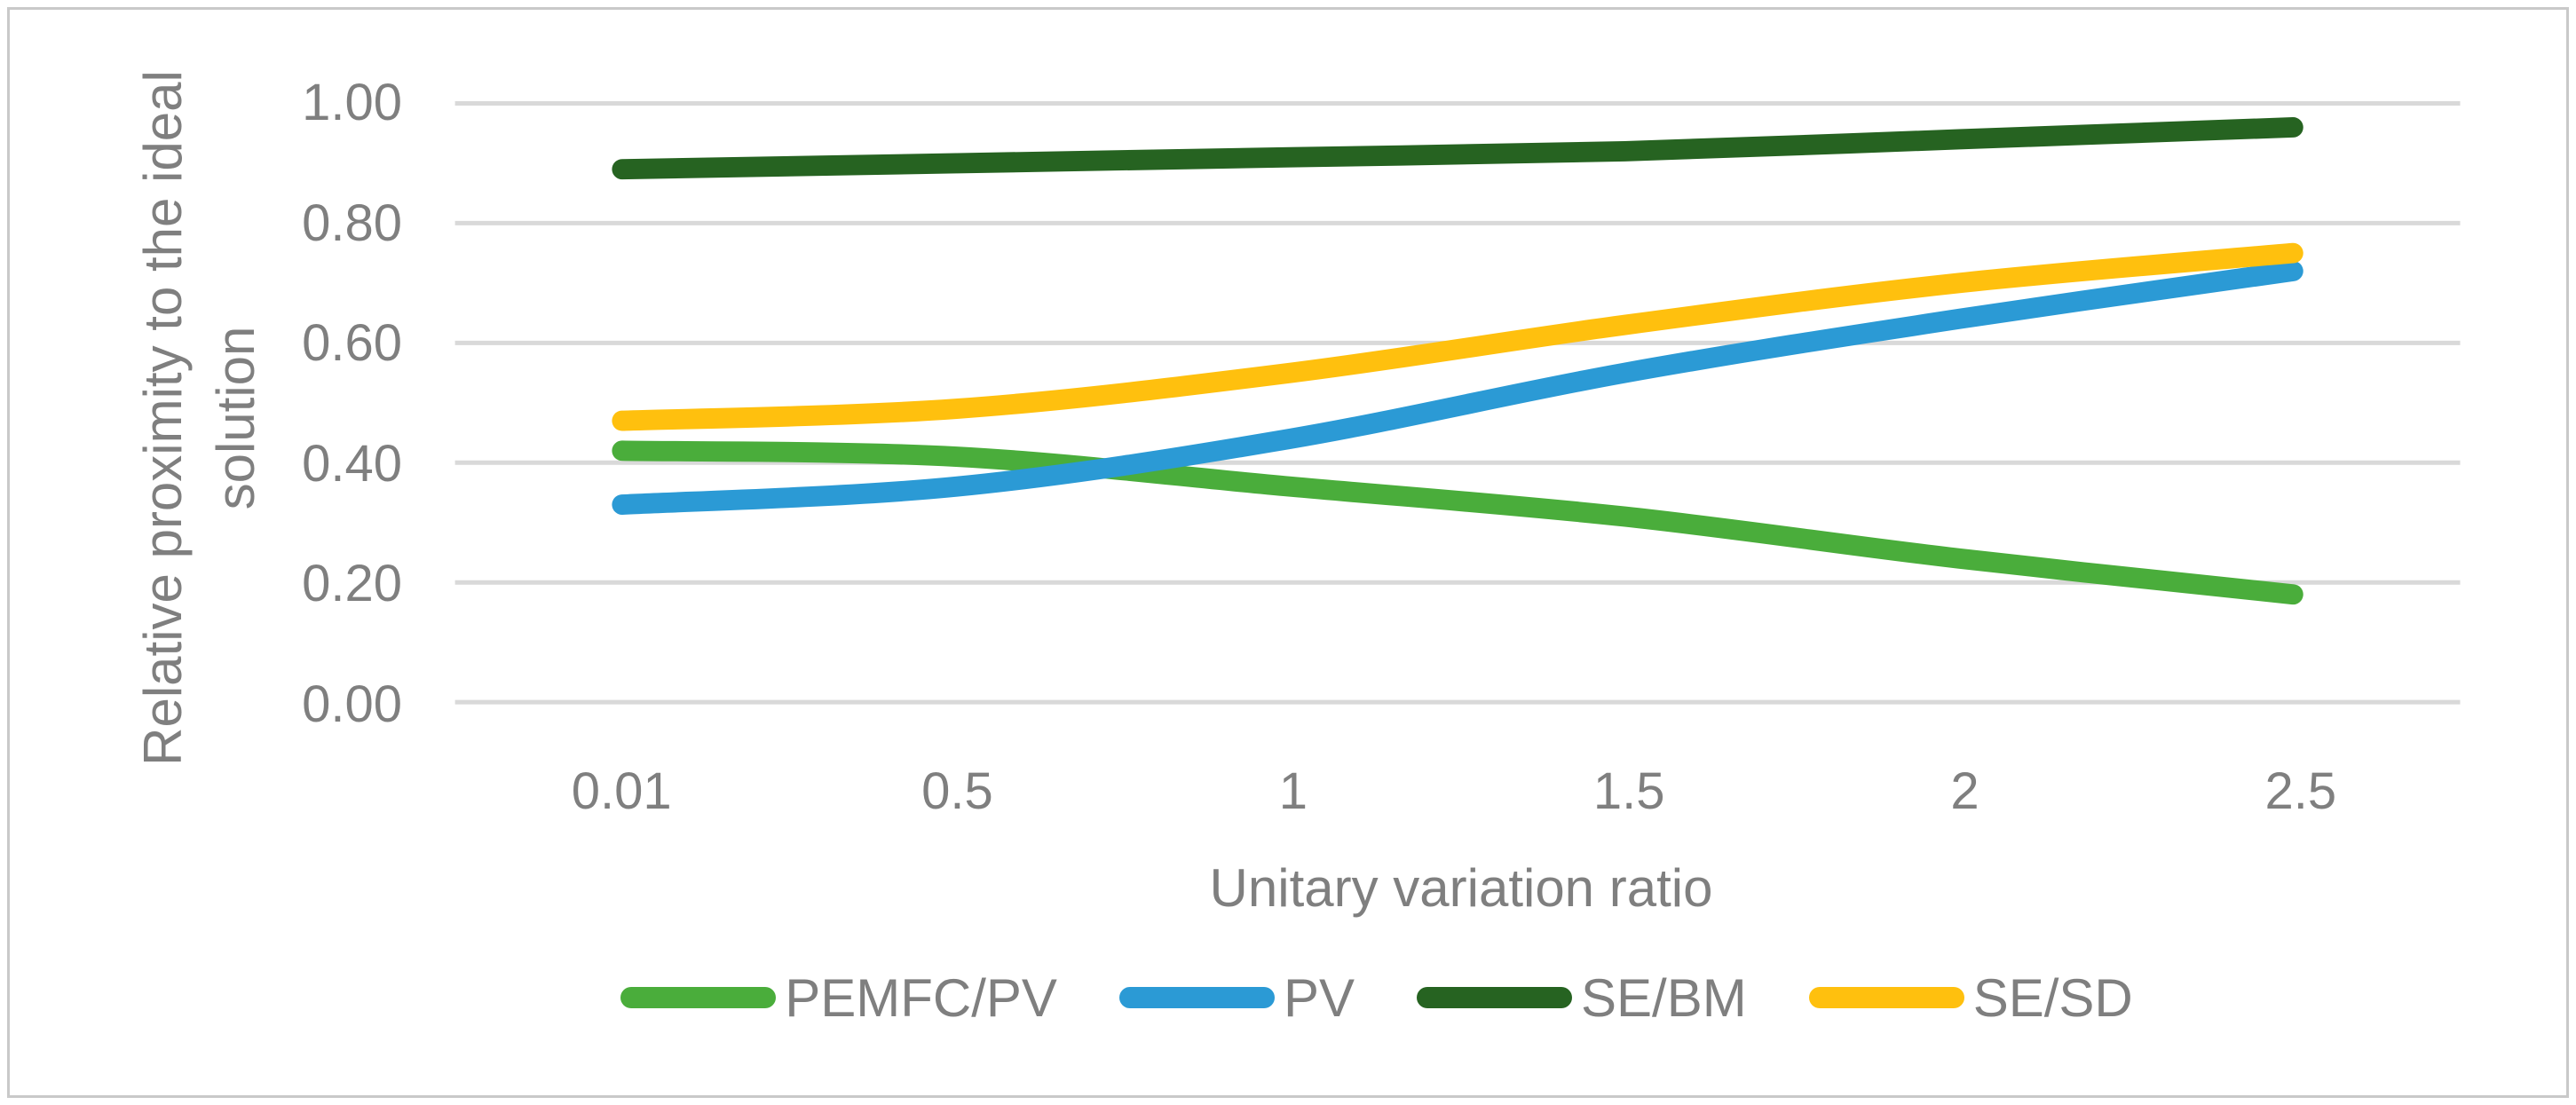 The width and height of the screenshot is (2576, 1105). Describe the element at coordinates (1457, 336) in the screenshot. I see `series-line-se-sd` at that location.